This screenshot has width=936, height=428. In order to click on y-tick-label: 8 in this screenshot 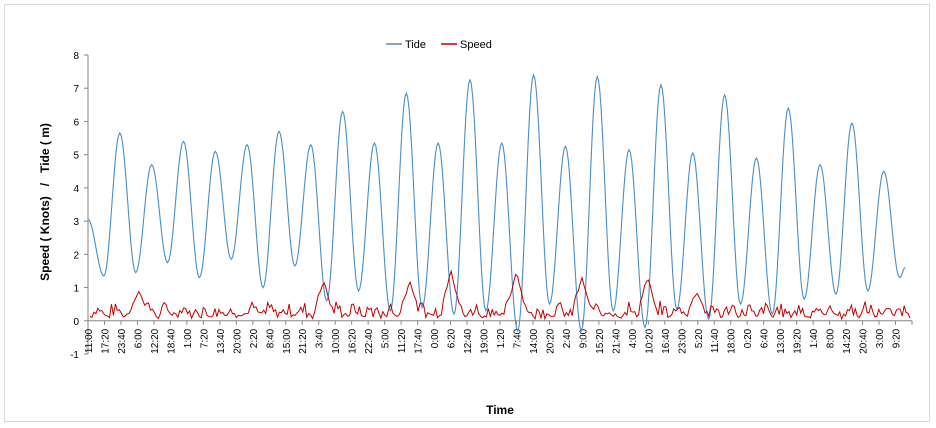, I will do `click(76, 56)`.